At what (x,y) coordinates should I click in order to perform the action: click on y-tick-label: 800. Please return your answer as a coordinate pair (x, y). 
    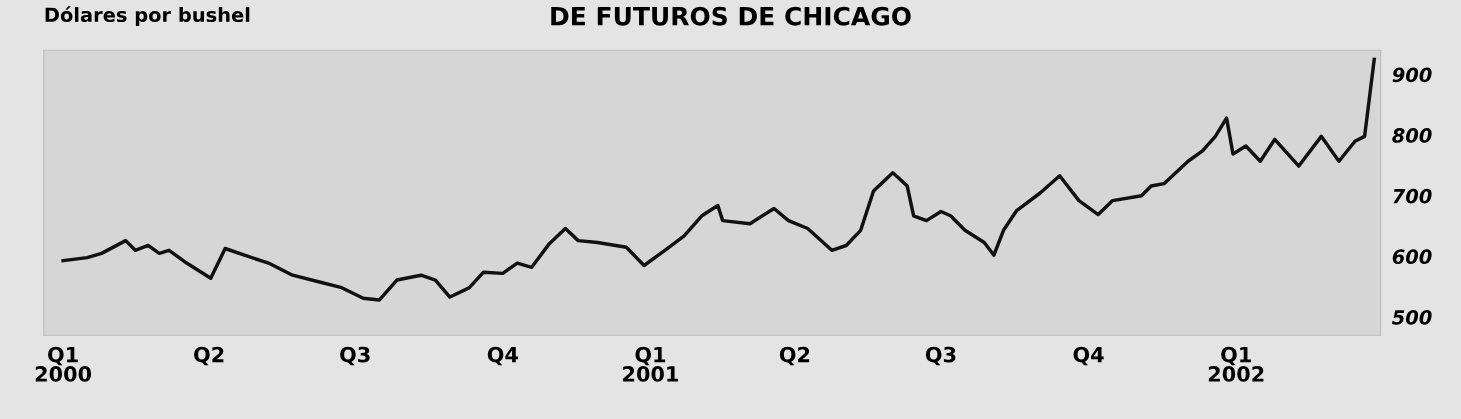
    Looking at the image, I should click on (1412, 135).